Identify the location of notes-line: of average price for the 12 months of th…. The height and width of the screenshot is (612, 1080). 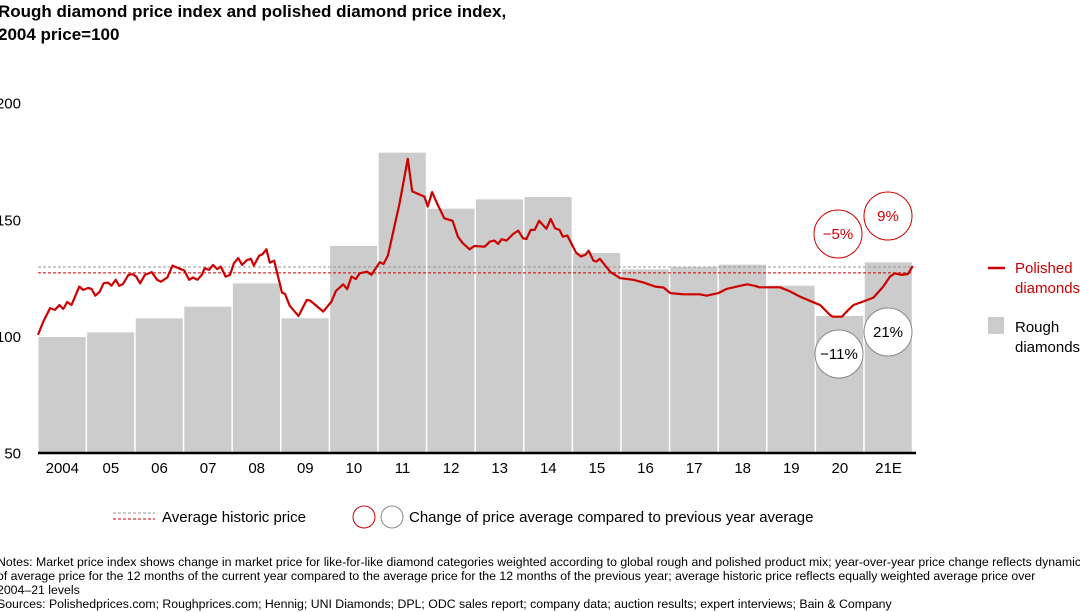
(518, 576).